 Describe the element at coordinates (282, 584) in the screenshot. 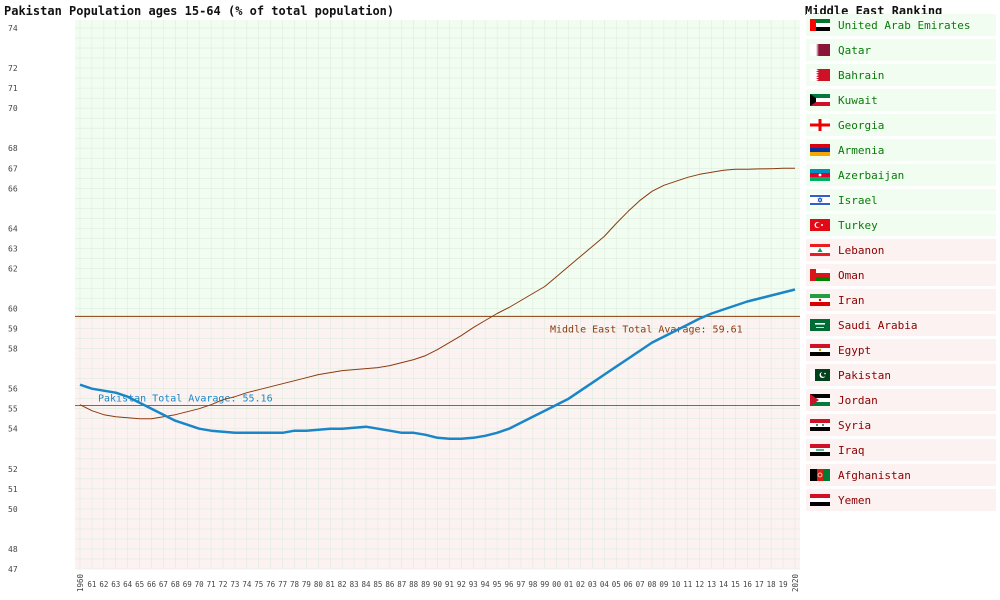

I see `x-tick-label: 77` at that location.